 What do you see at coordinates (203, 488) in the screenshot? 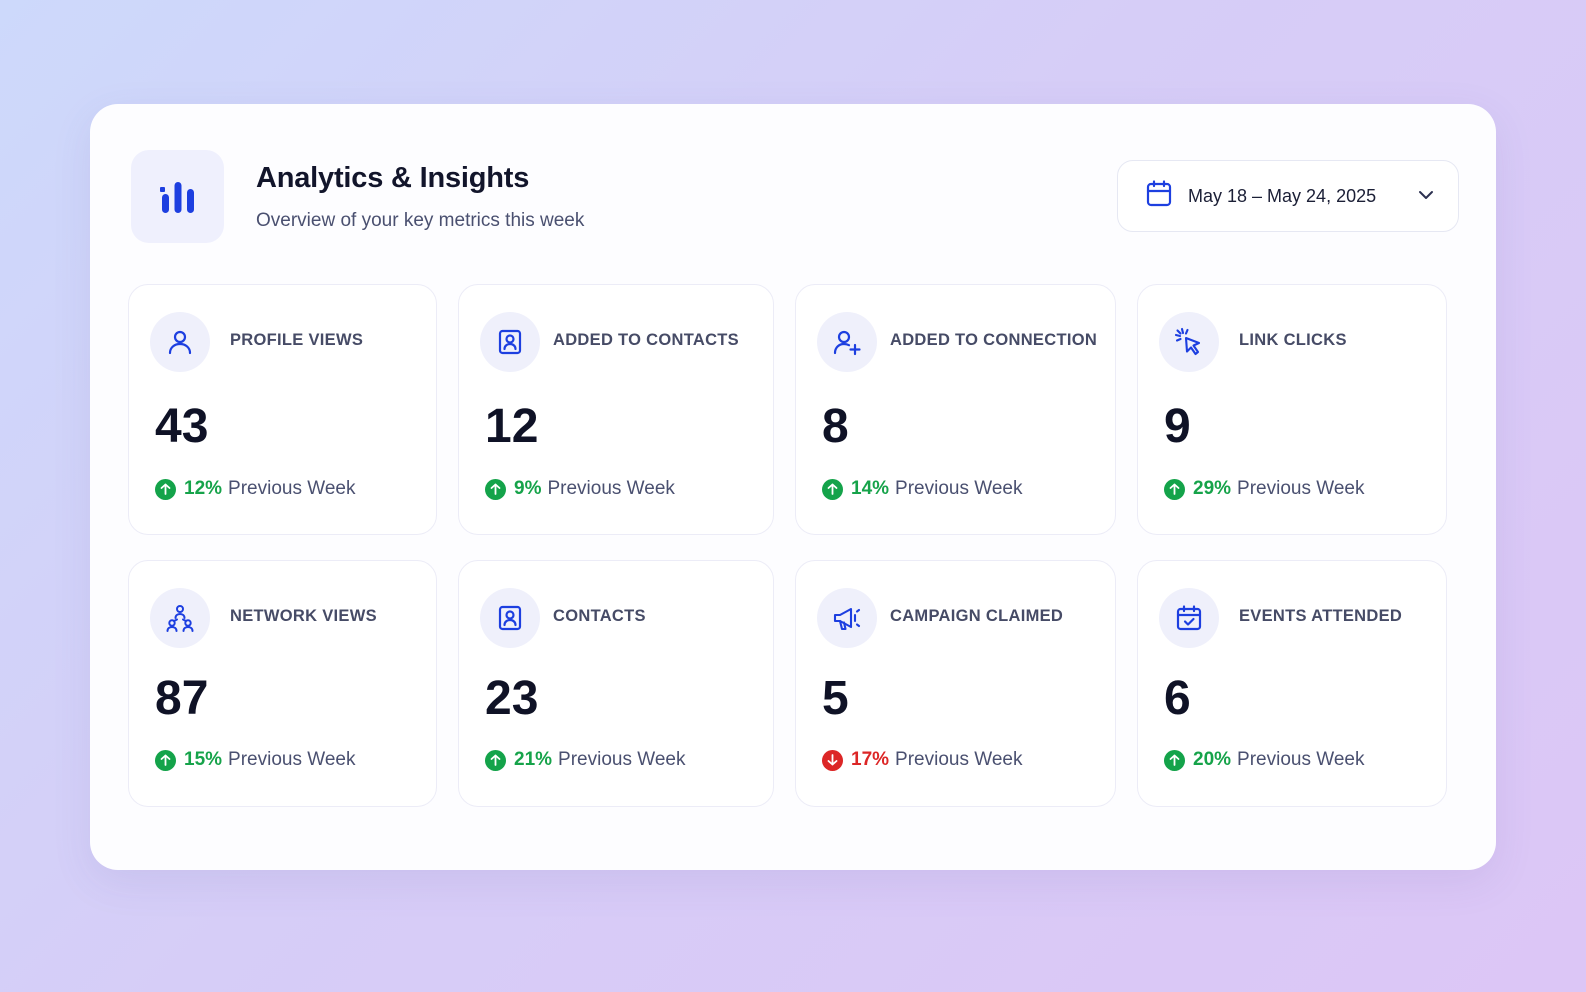
I see `metric-change: 12%` at bounding box center [203, 488].